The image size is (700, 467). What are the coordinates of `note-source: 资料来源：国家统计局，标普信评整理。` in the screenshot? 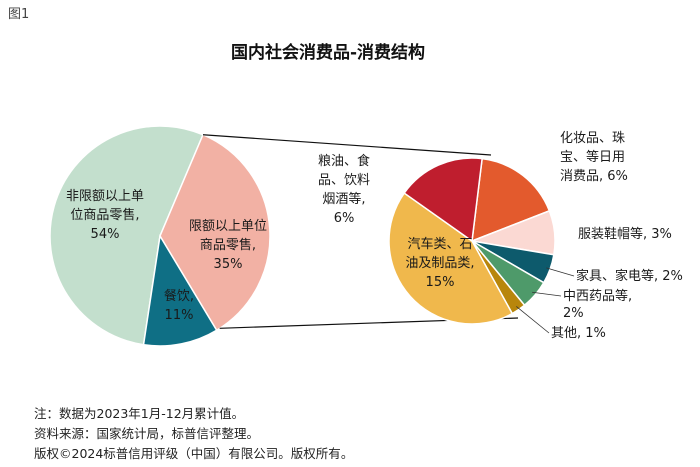 It's located at (147, 433).